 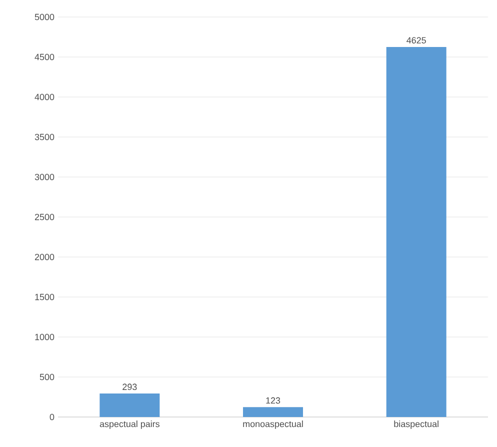 What do you see at coordinates (44, 177) in the screenshot?
I see `y-tick-label: 3000` at bounding box center [44, 177].